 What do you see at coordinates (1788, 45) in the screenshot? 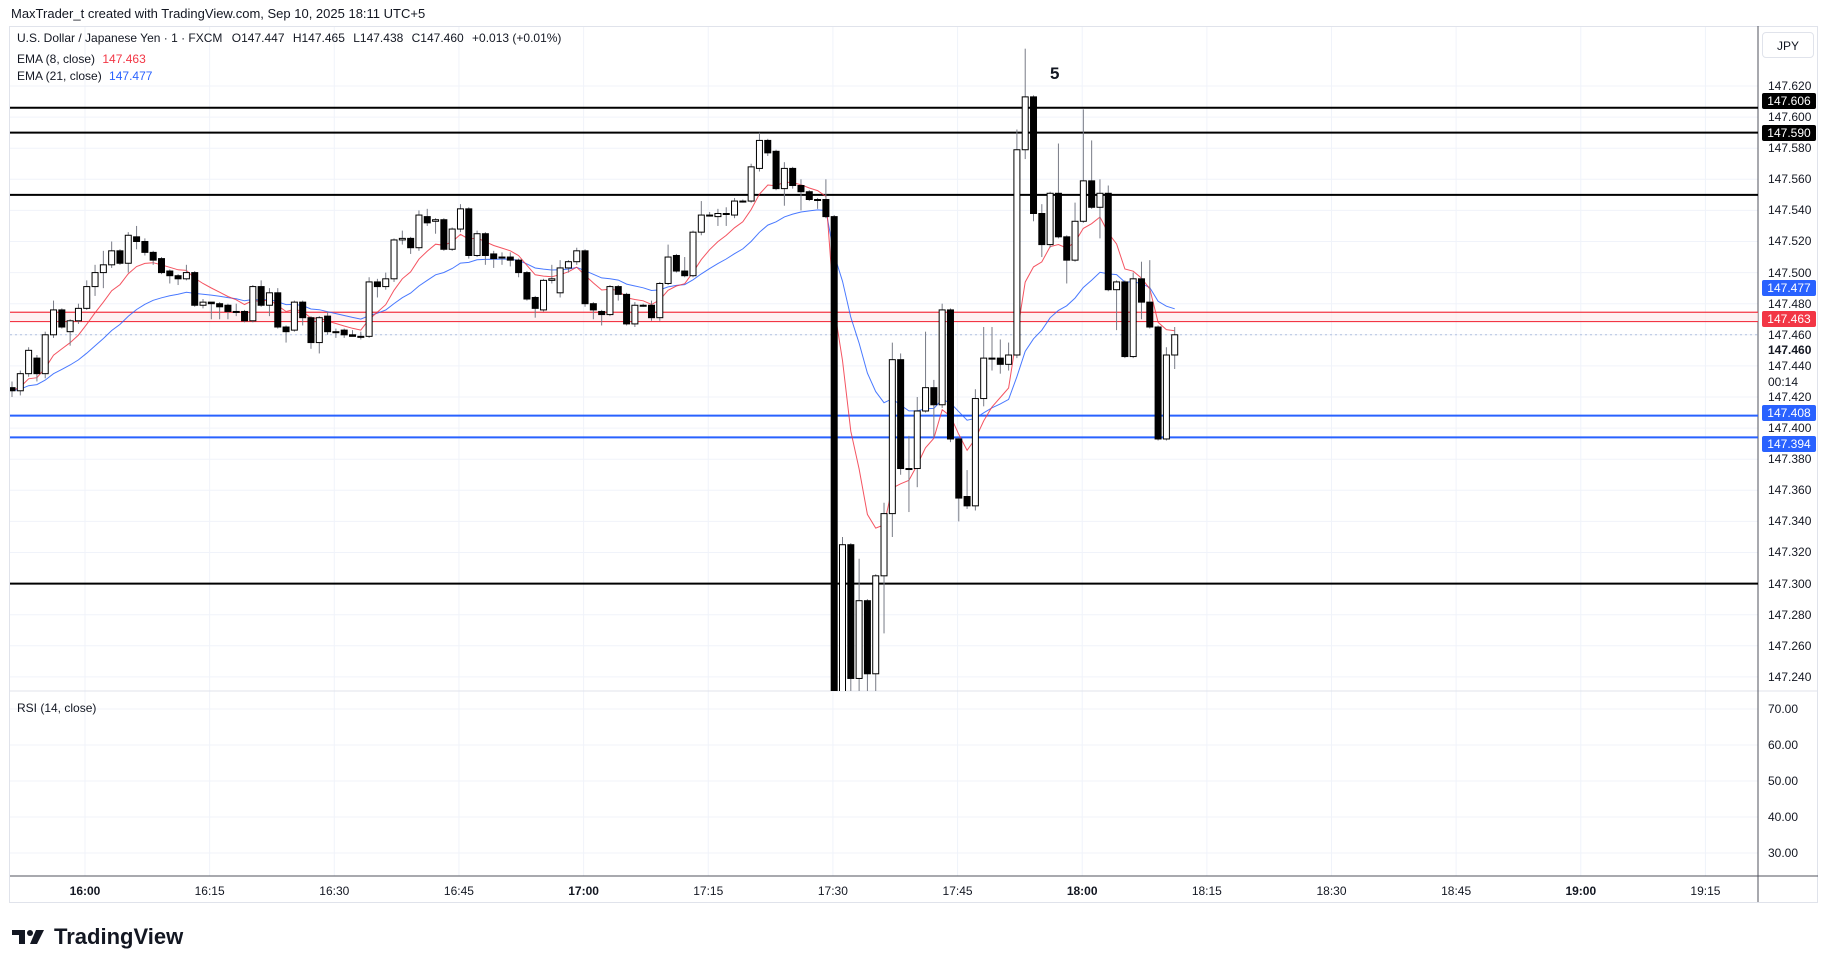
I see `currency-button: JPY` at bounding box center [1788, 45].